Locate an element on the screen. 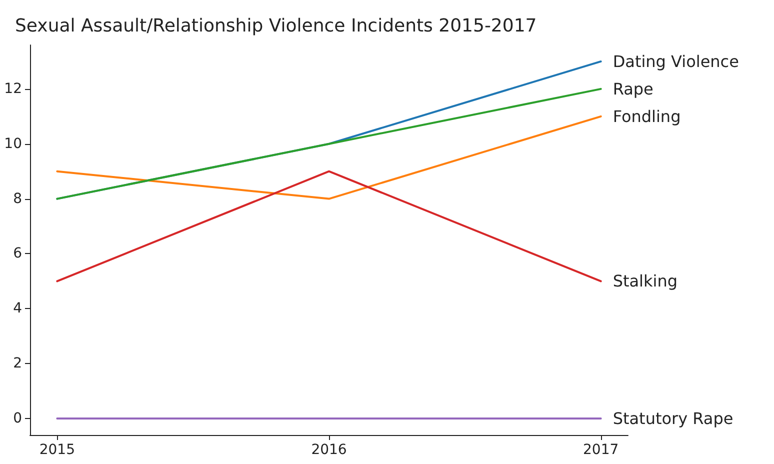  series-label: Stalking is located at coordinates (645, 281).